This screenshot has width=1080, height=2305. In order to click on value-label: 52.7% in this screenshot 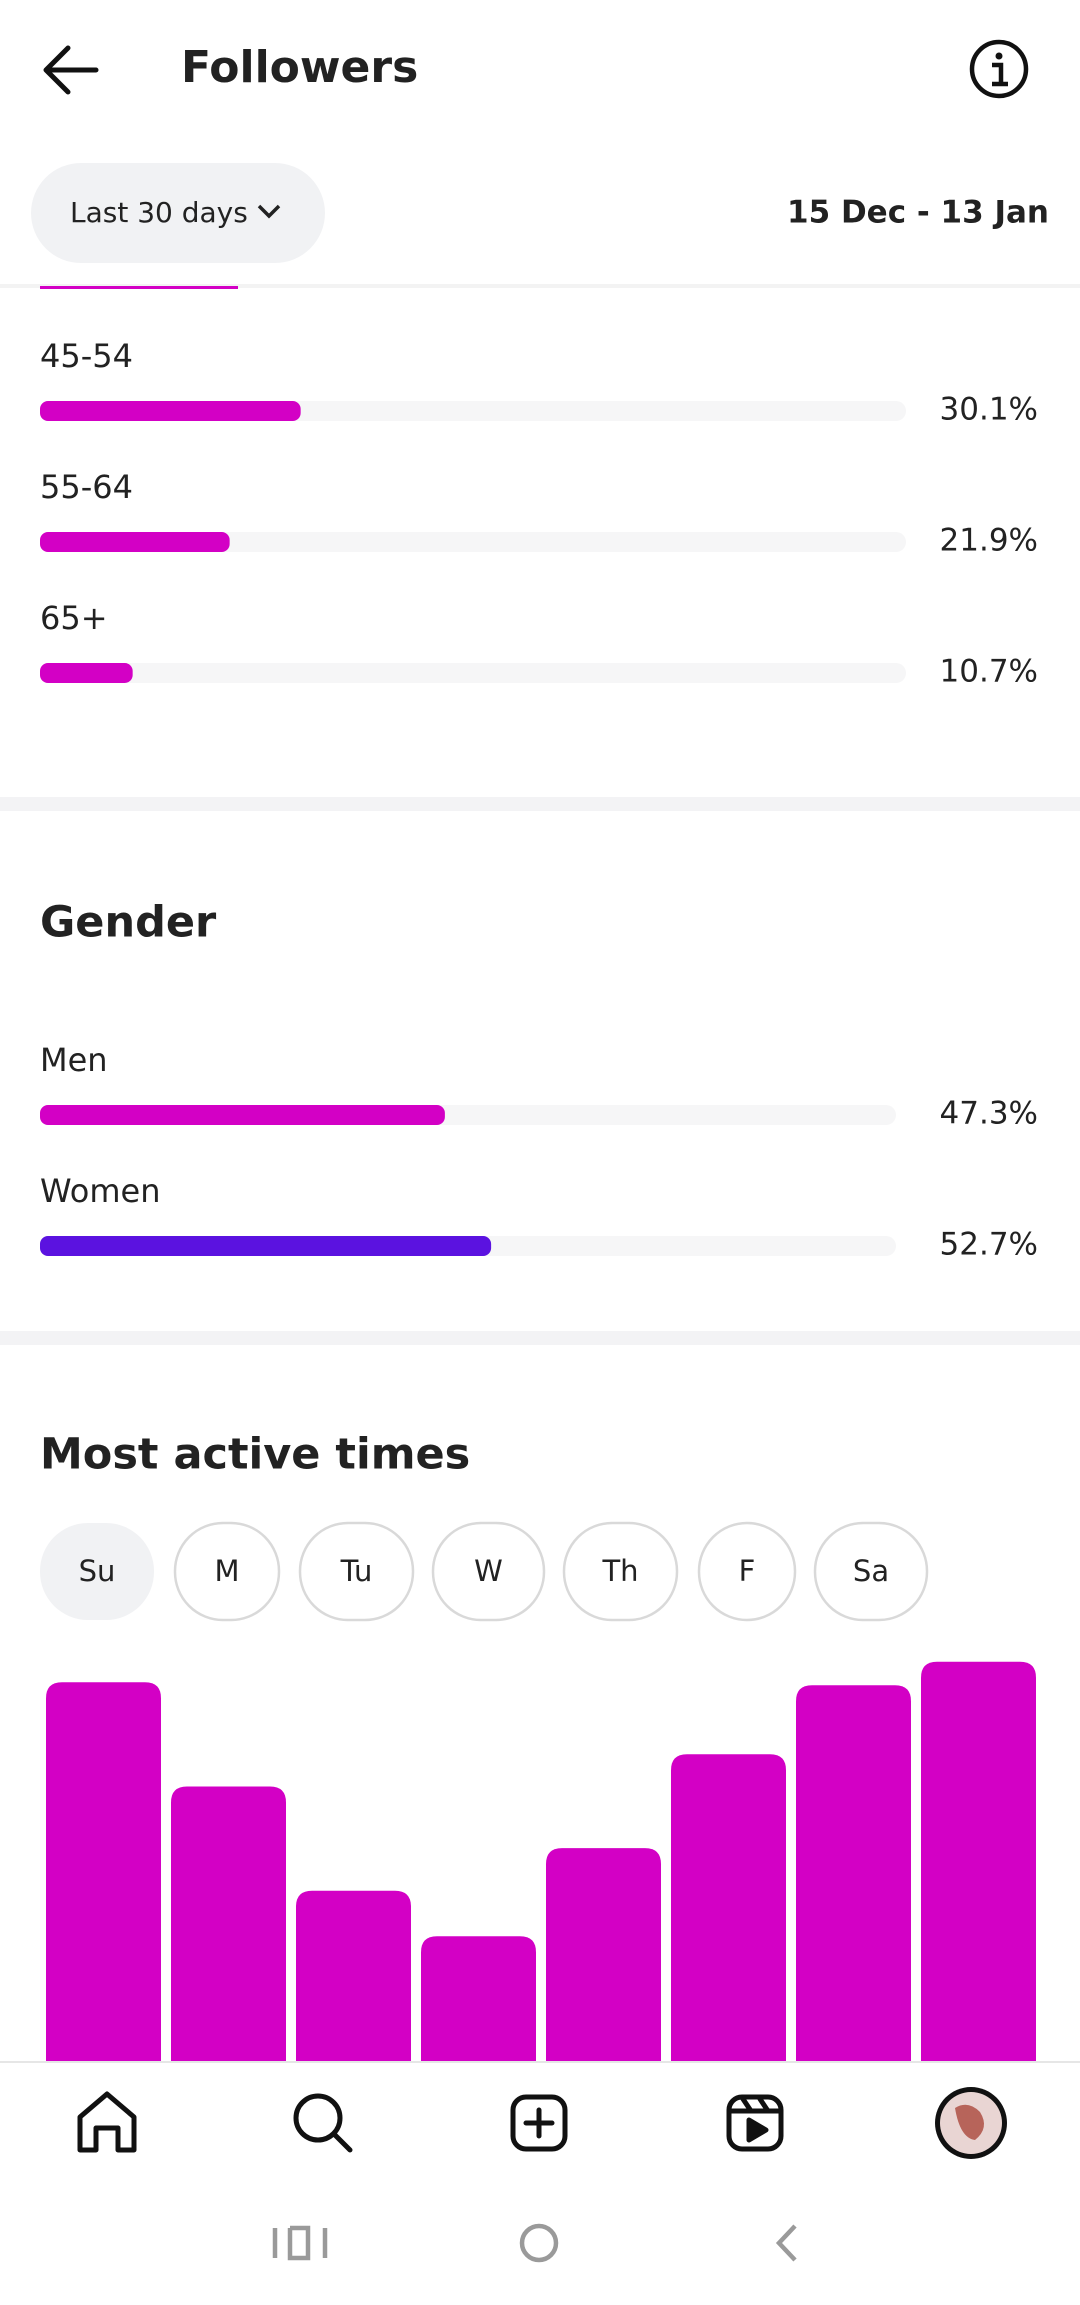, I will do `click(989, 1245)`.